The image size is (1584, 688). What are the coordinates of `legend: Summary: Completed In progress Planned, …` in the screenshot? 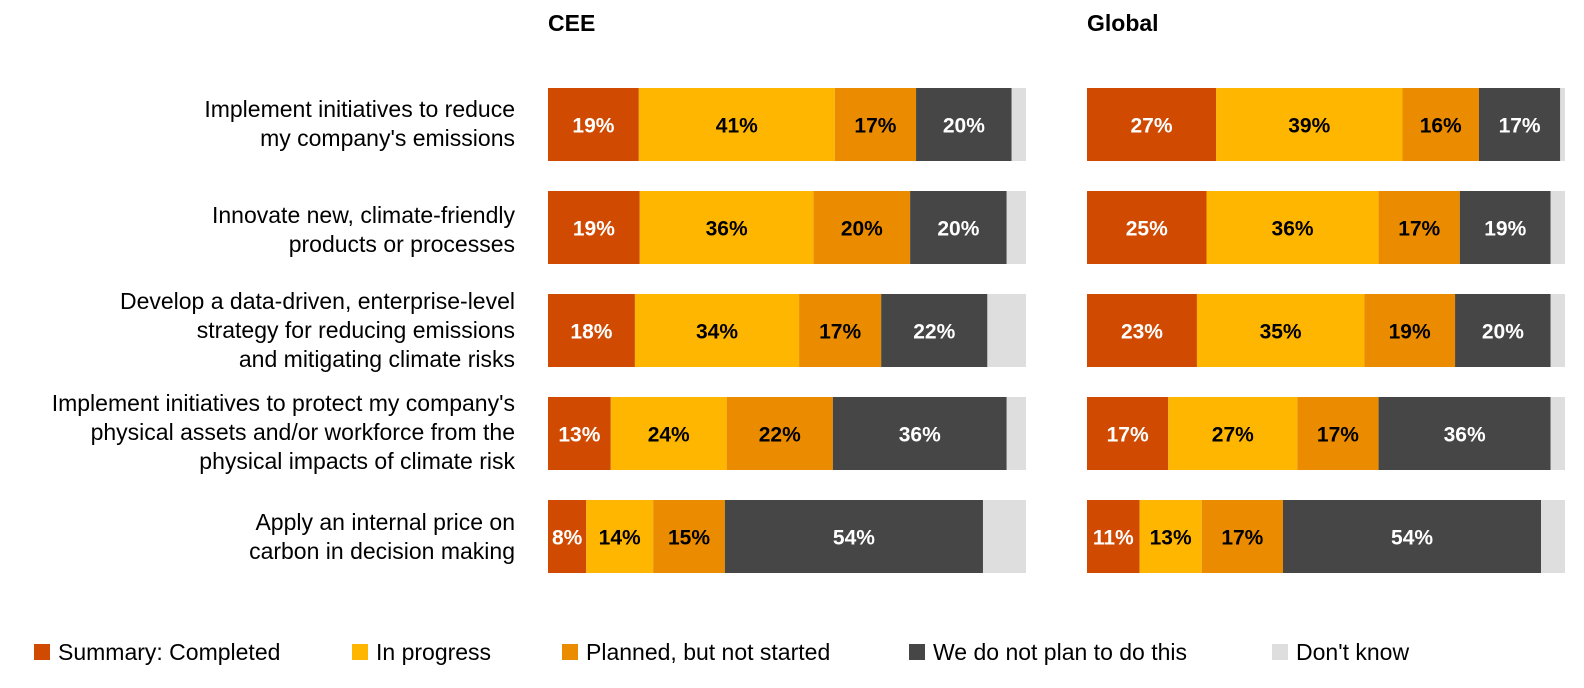 It's located at (792, 653).